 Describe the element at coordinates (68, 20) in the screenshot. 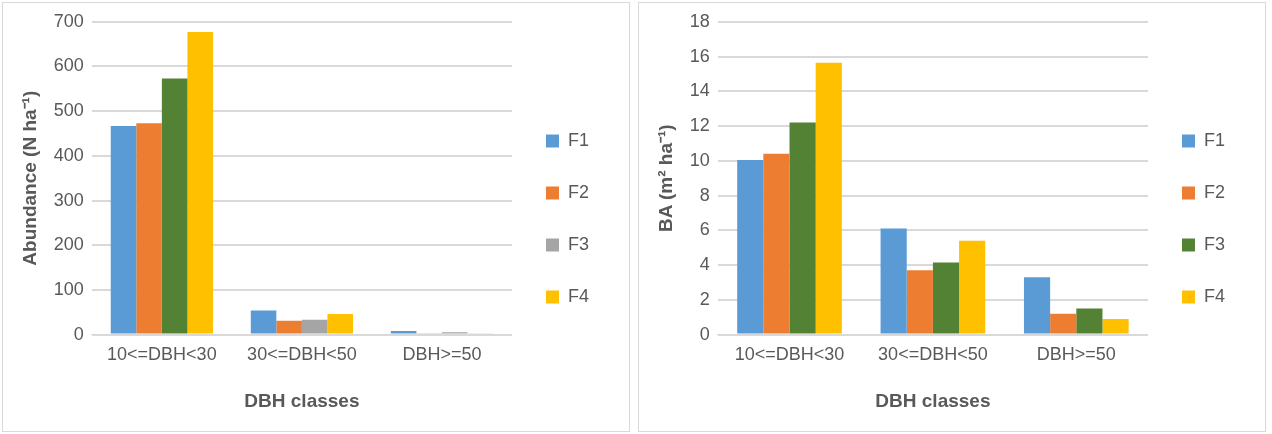

I see `y-tick-label: 700` at that location.